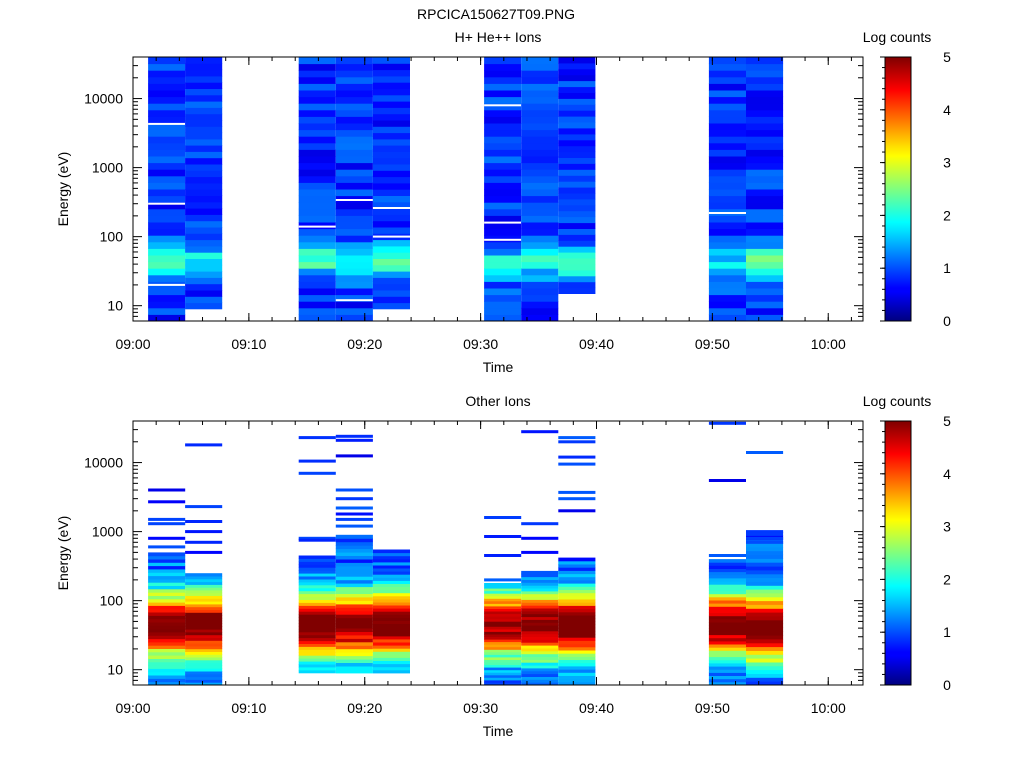 This screenshot has width=1024, height=768. What do you see at coordinates (480, 708) in the screenshot?
I see `x-tick-label: 09:30` at bounding box center [480, 708].